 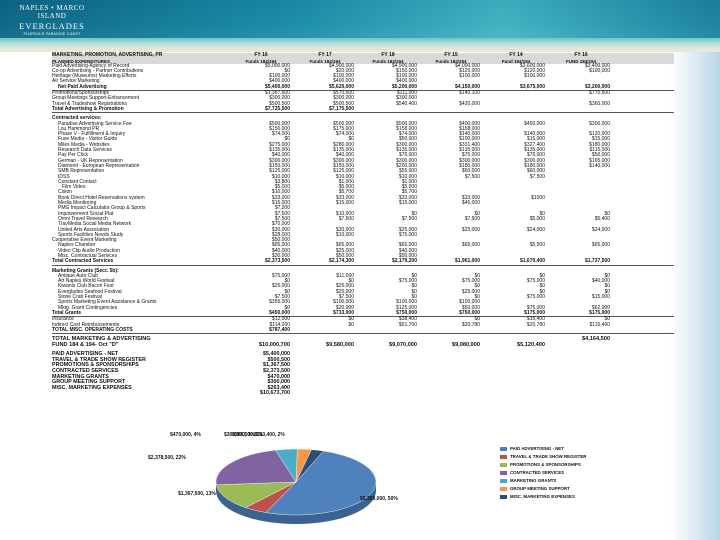 What do you see at coordinates (88, 108) in the screenshot?
I see `row-label: Total Advertising & Promotion` at bounding box center [88, 108].